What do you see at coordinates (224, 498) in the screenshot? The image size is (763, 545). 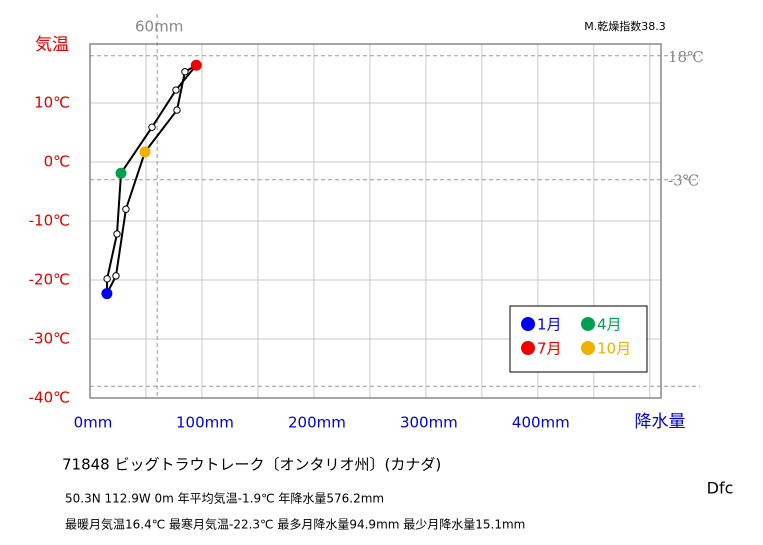 I see `info-line: 50.3N 112.9W 0m 年平均気温-1.9℃ 年降水量576.2mm` at bounding box center [224, 498].